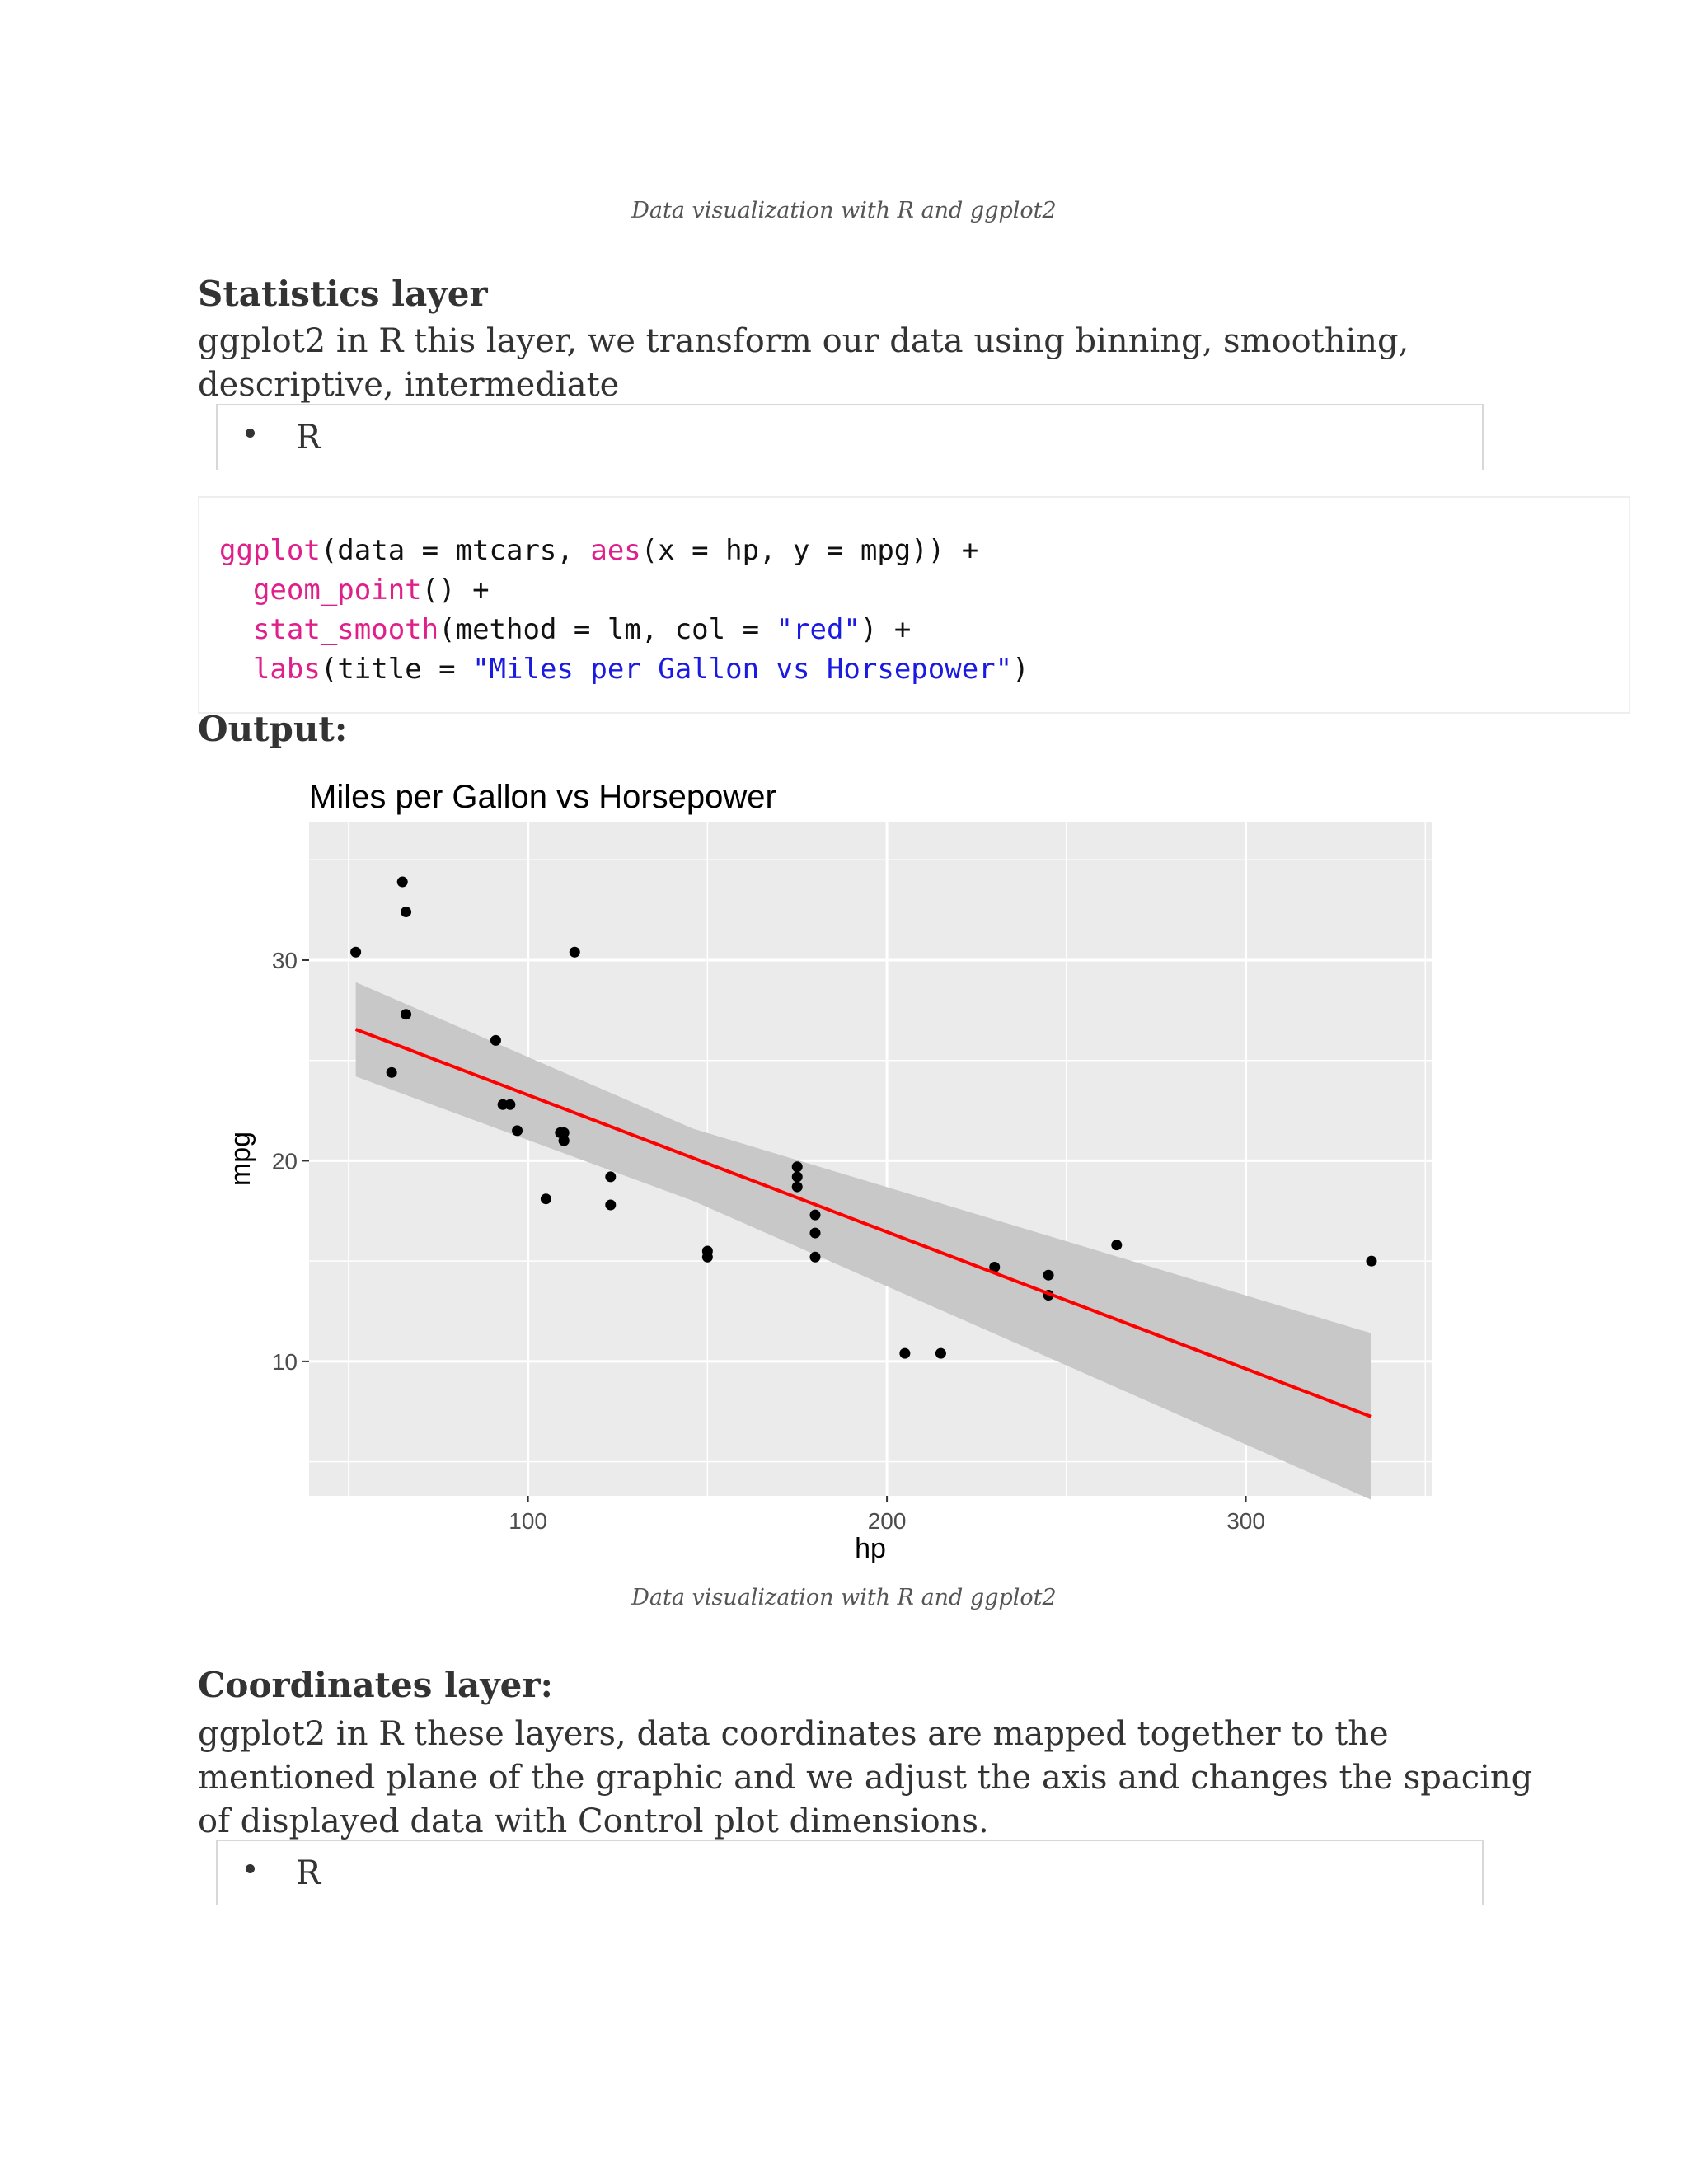 Image resolution: width=1688 pixels, height=2184 pixels. Describe the element at coordinates (542, 797) in the screenshot. I see `chart-title: Miles per Gallon vs Horsepower` at that location.